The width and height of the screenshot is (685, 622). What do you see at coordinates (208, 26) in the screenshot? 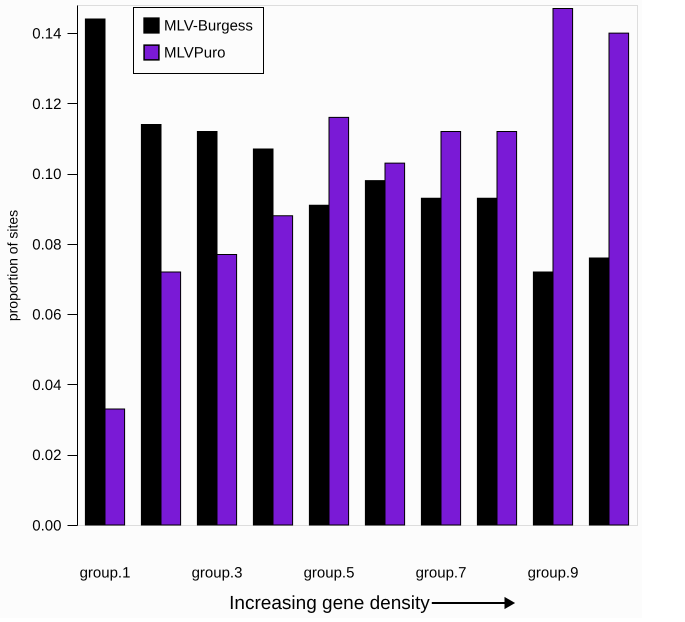
I see `legend-label: MLV-Burgess` at bounding box center [208, 26].